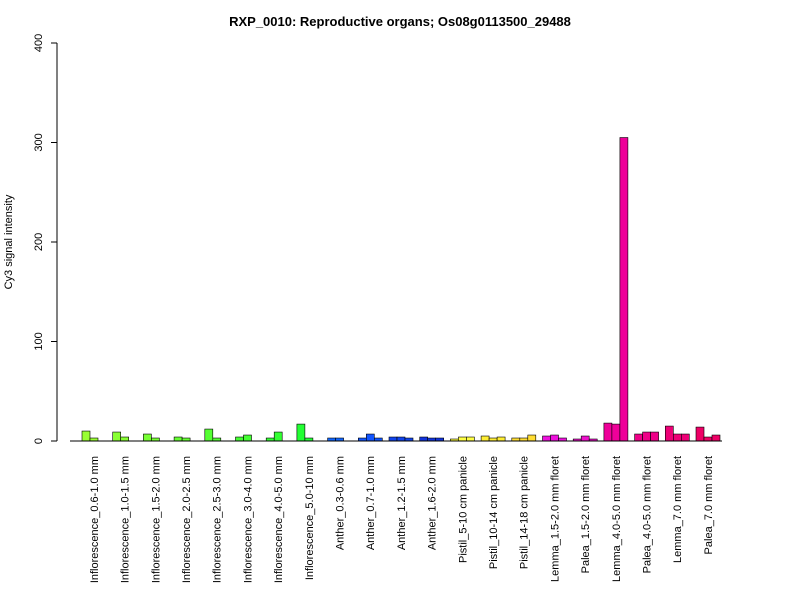 Image resolution: width=800 pixels, height=600 pixels. What do you see at coordinates (218, 519) in the screenshot?
I see `x-category-label: Inflorescence_2.5-3.0 mm` at bounding box center [218, 519].